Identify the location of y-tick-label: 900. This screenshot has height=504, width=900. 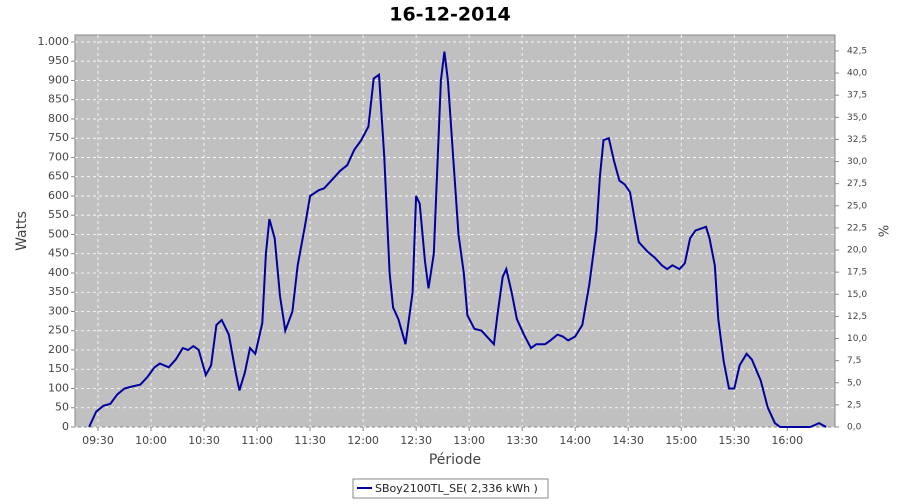
(58, 79).